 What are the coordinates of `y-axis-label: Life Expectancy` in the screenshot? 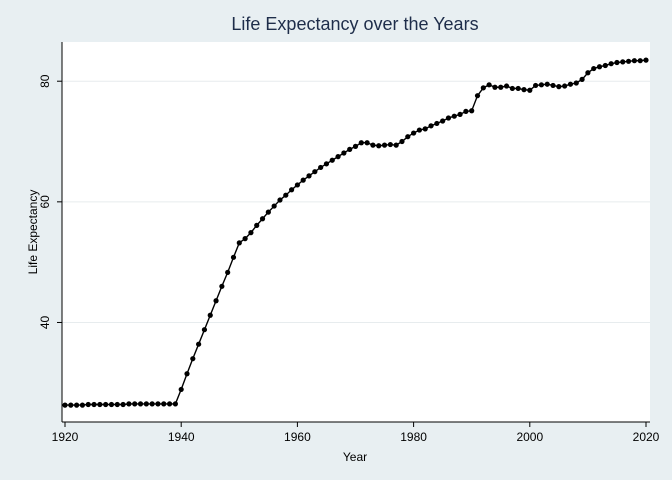 It's located at (33, 232).